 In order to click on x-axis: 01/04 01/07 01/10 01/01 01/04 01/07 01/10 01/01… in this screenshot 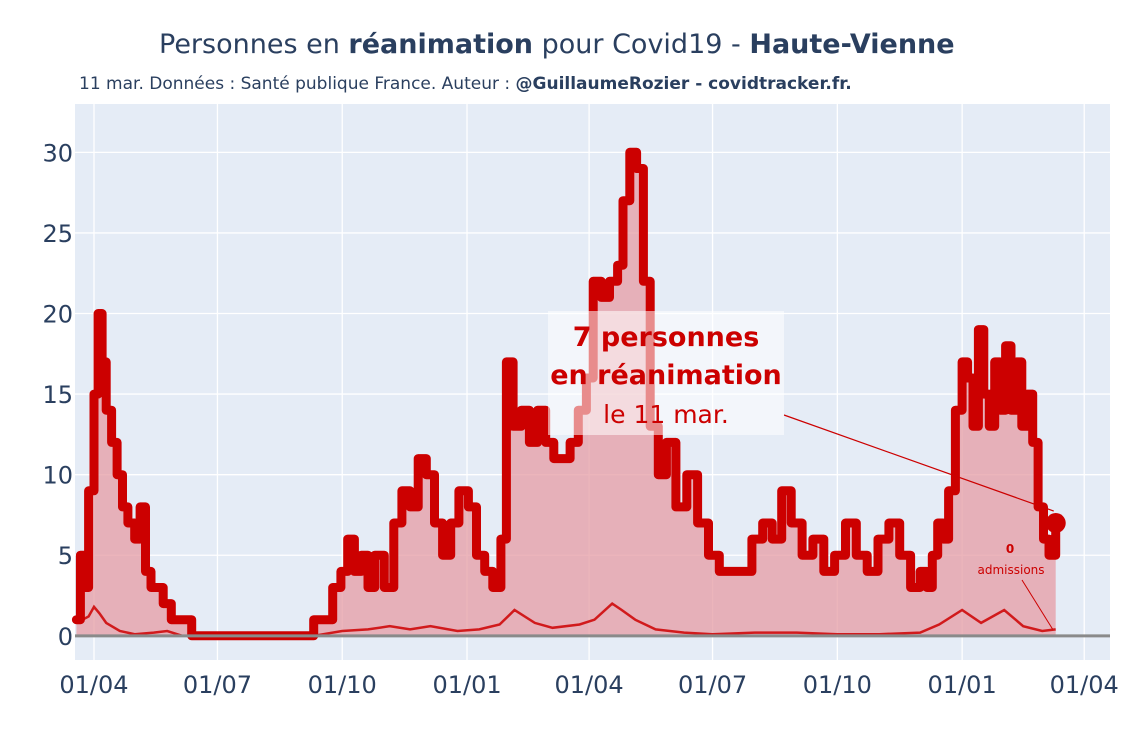, I will do `click(588, 685)`.